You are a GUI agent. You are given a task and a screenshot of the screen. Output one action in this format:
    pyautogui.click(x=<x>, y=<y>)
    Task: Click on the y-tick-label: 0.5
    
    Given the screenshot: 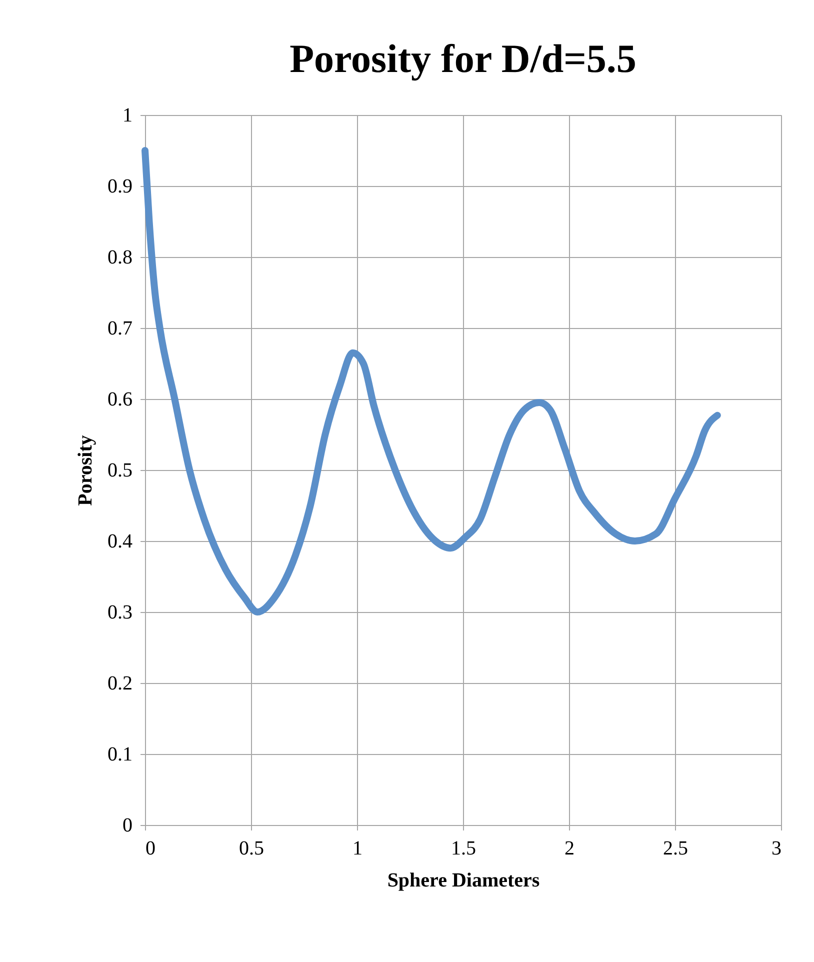 What is the action you would take?
    pyautogui.click(x=120, y=471)
    